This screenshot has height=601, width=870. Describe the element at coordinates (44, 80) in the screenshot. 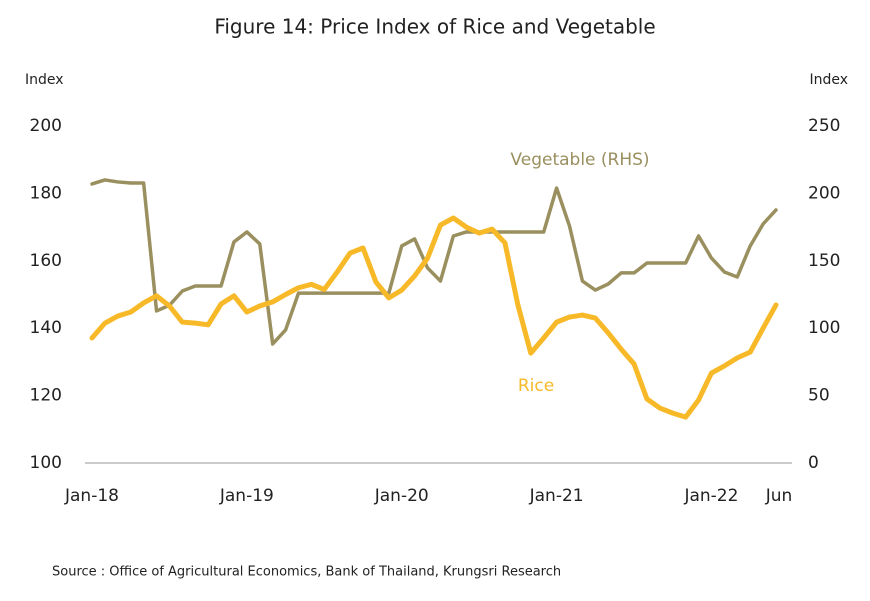

I see `y-axis-label: Index` at that location.